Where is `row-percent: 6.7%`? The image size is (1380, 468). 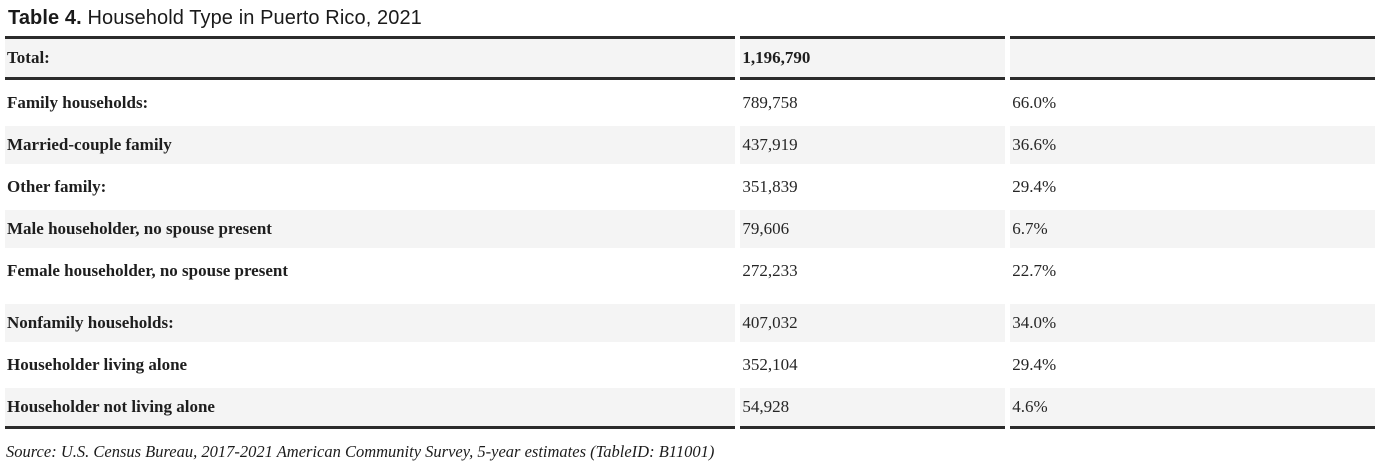 row-percent: 6.7% is located at coordinates (1192, 229).